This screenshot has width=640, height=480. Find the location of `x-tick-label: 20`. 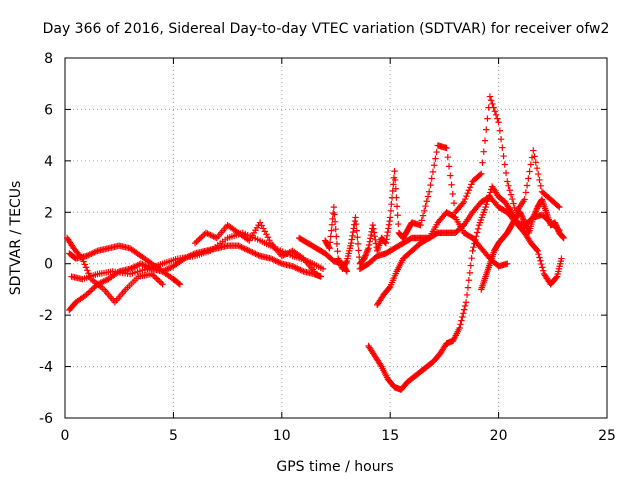

x-tick-label: 20 is located at coordinates (499, 436).